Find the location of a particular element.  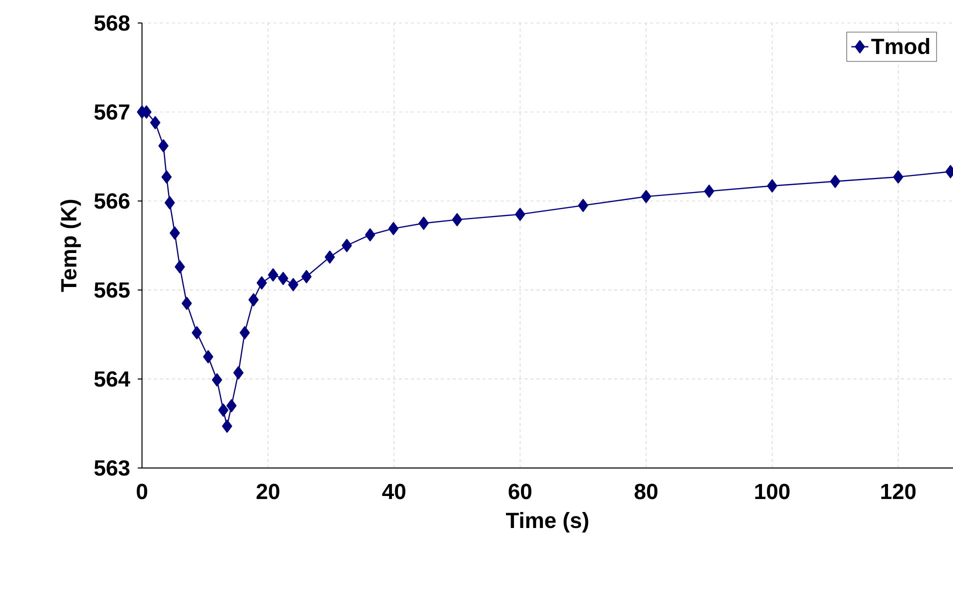

y-tick-label: 563 is located at coordinates (112, 468).